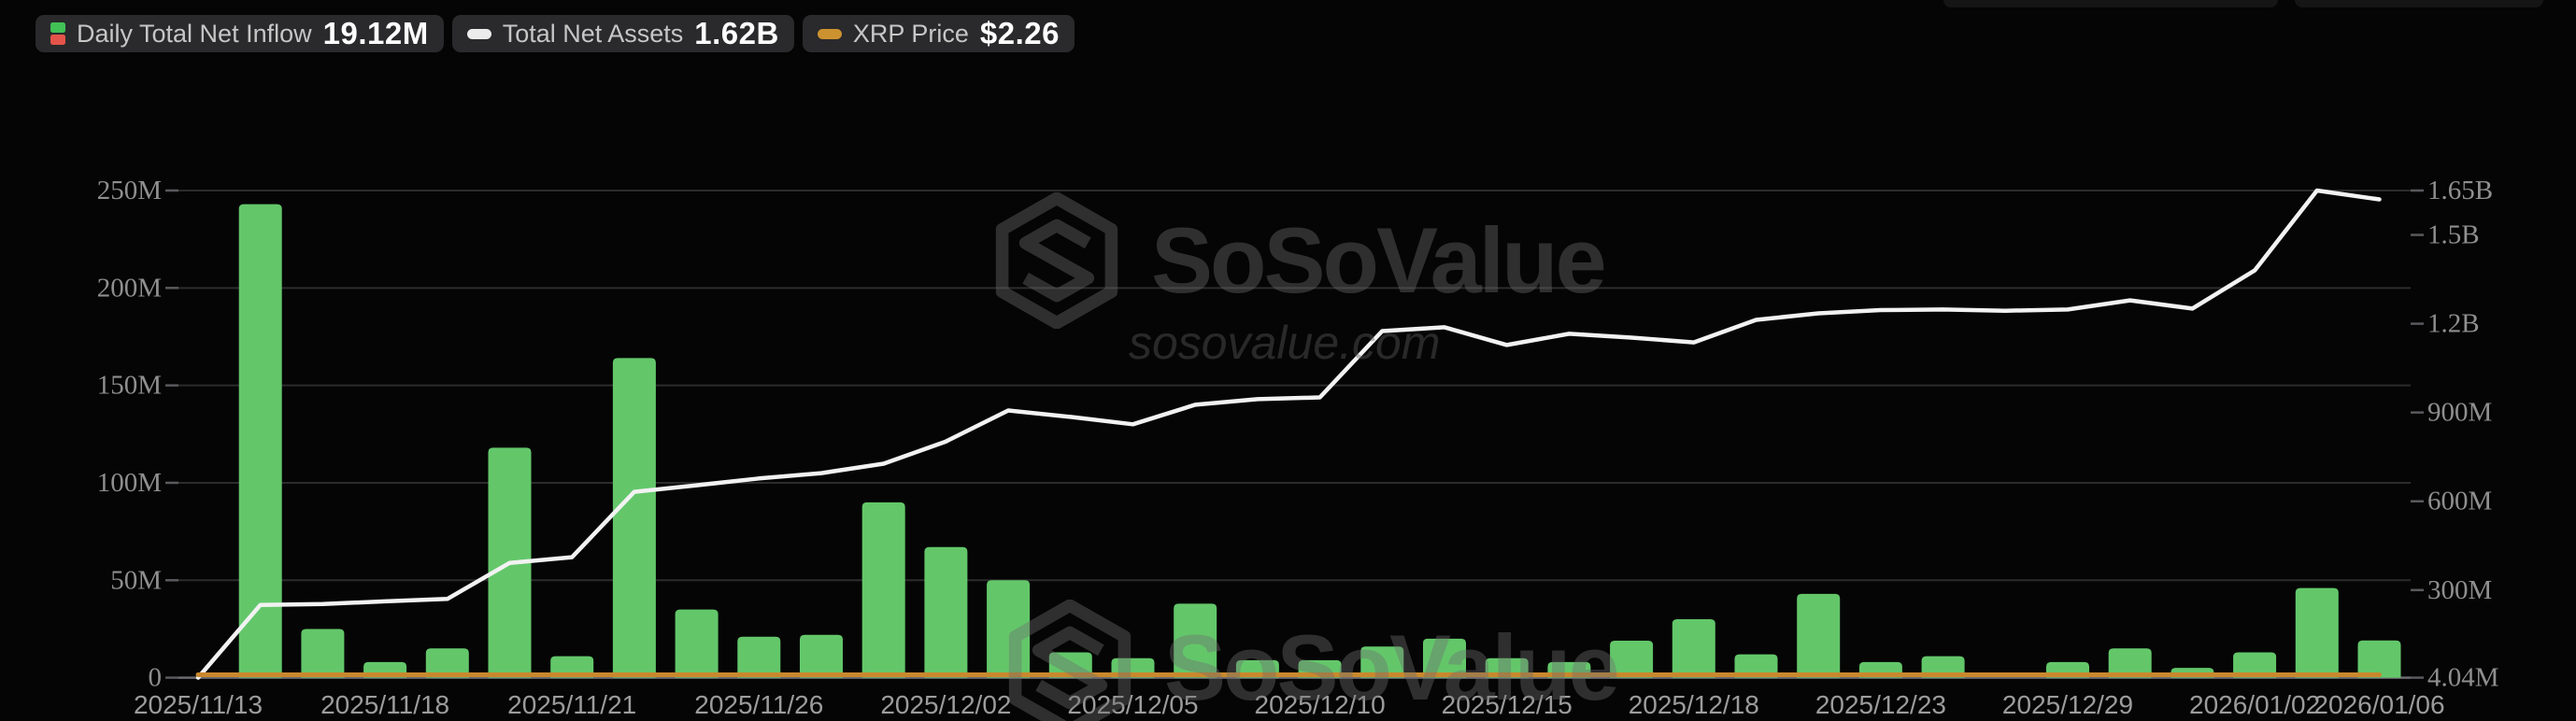 This screenshot has height=721, width=2576. I want to click on y-axis-left-label: 150M, so click(130, 386).